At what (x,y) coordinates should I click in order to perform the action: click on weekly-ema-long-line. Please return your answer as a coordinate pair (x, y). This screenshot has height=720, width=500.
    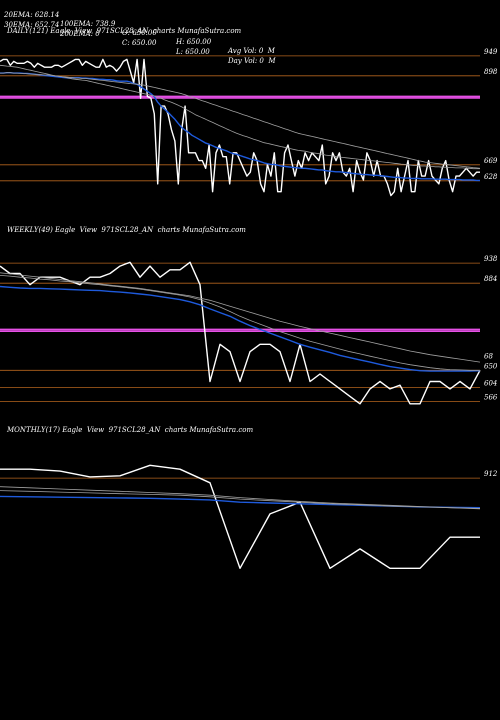
    Looking at the image, I should click on (240, 317).